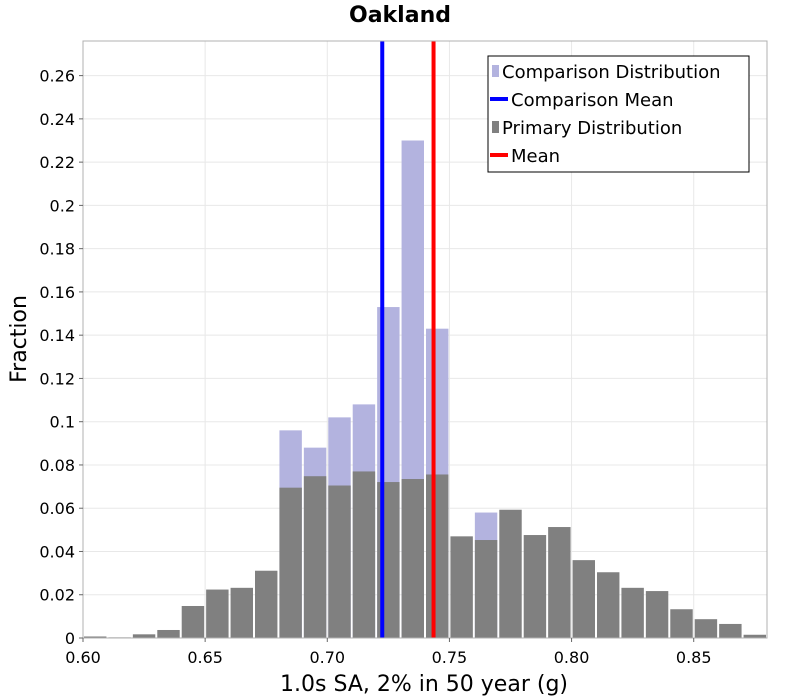 This screenshot has width=800, height=700. I want to click on x-tick-label: 0.65, so click(205, 657).